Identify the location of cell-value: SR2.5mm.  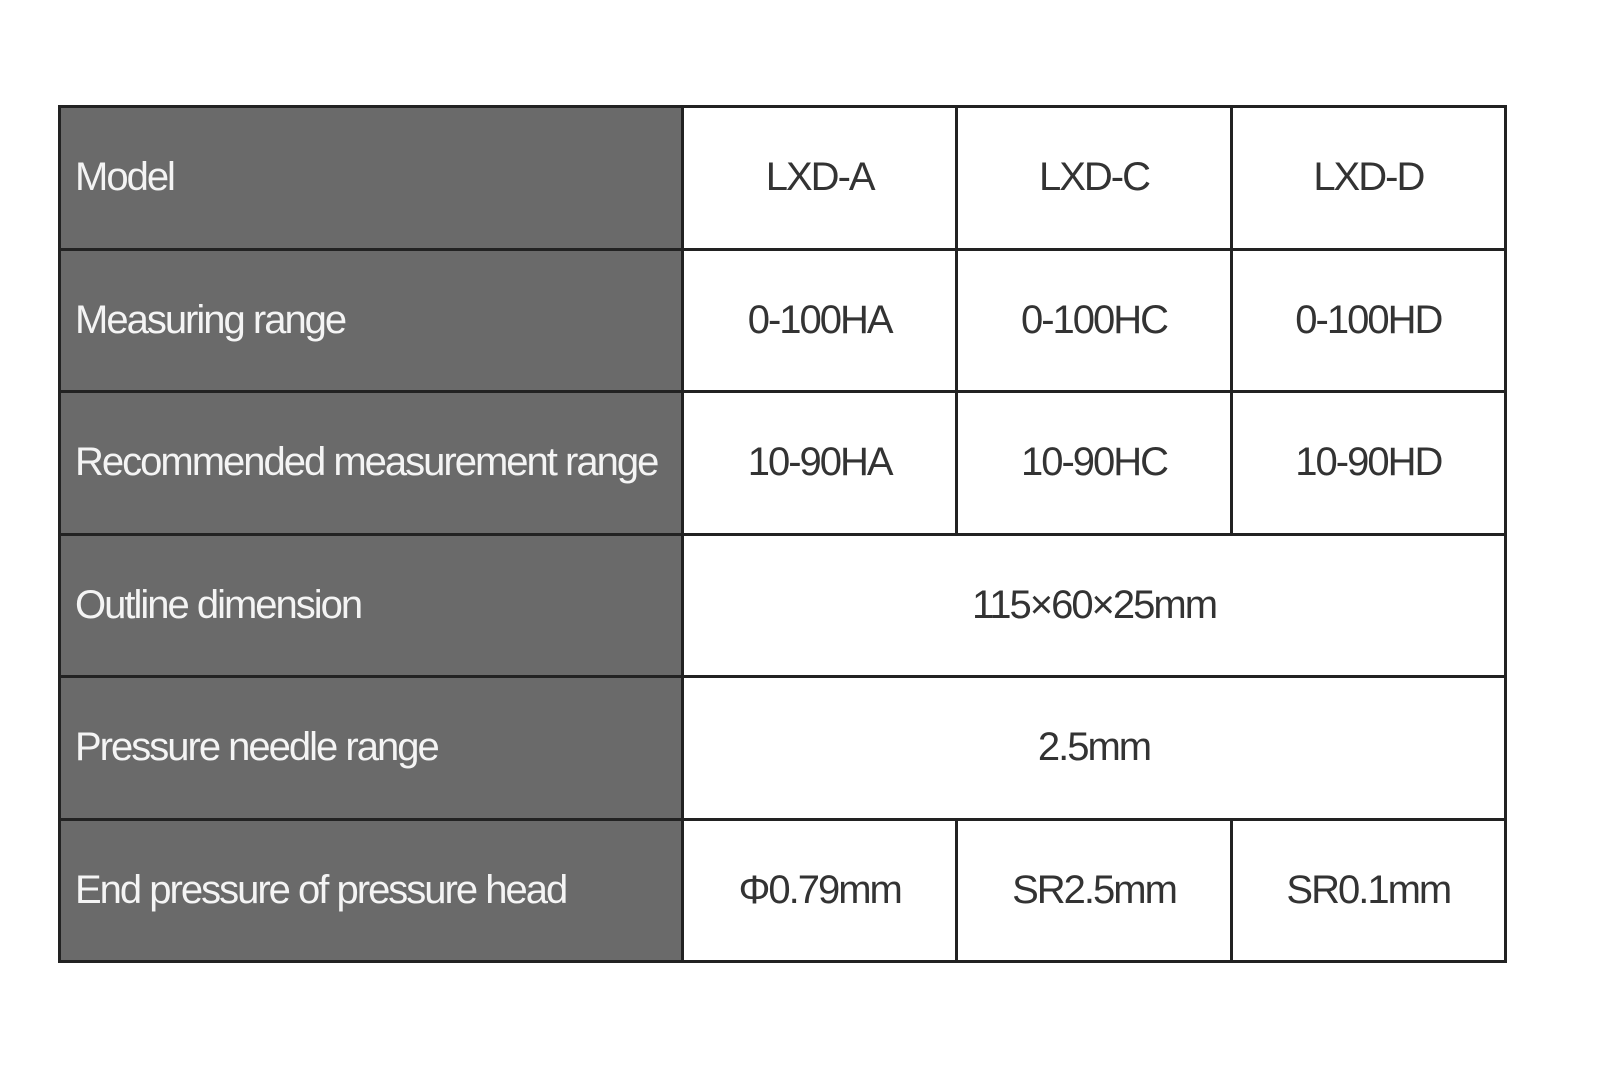
(1094, 890).